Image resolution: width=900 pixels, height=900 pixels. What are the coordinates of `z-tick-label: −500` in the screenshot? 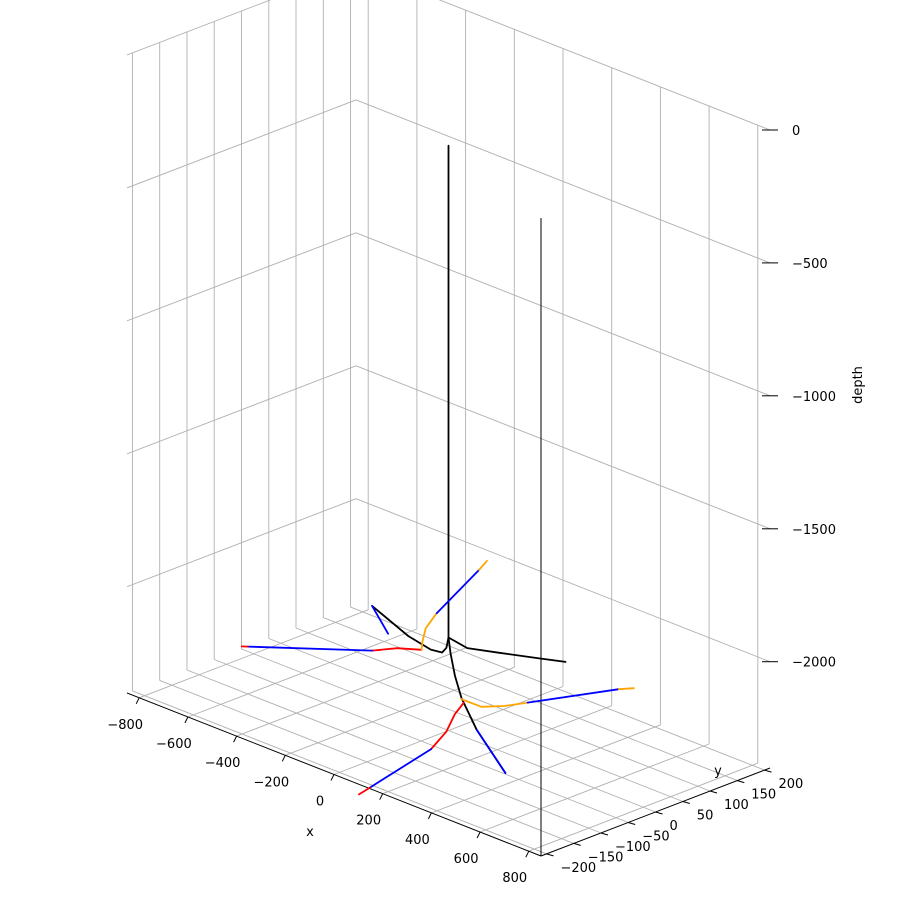 It's located at (810, 264).